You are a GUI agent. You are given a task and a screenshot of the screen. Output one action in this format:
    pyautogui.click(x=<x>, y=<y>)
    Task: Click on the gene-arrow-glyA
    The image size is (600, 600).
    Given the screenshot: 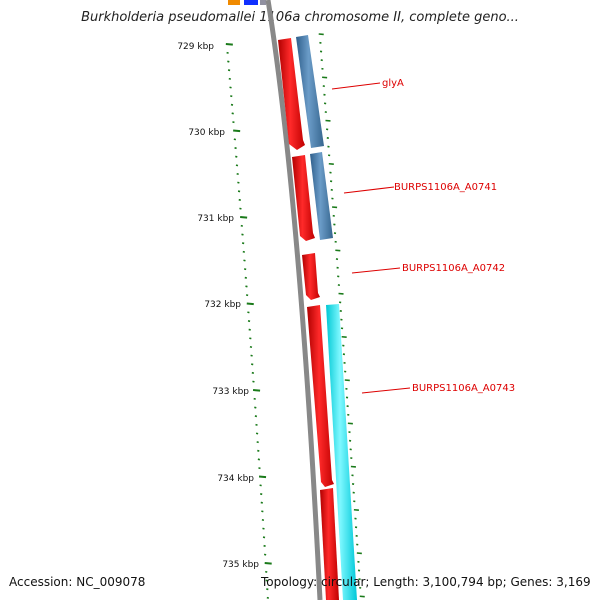 What is the action you would take?
    pyautogui.click(x=291, y=94)
    